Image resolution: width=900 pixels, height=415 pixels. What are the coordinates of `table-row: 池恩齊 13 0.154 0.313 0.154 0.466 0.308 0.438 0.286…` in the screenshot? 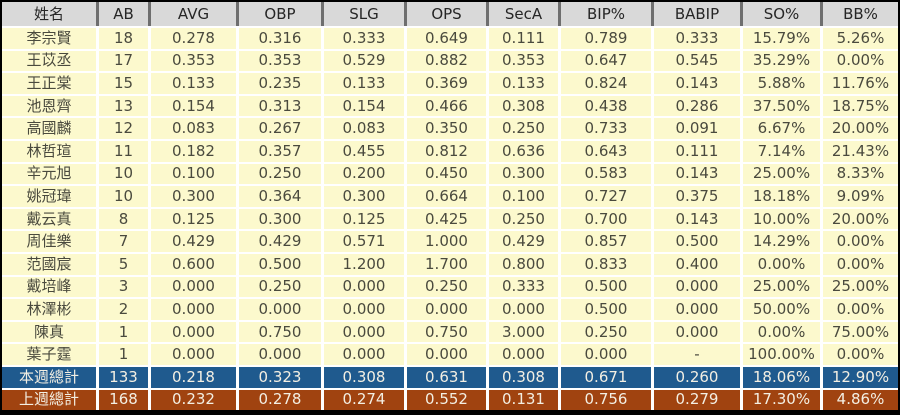 It's located at (450, 107).